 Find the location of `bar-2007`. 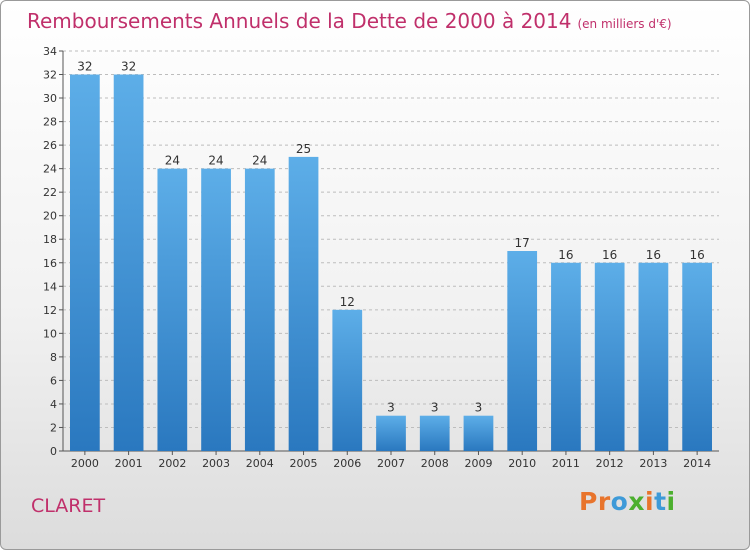

bar-2007 is located at coordinates (391, 433).